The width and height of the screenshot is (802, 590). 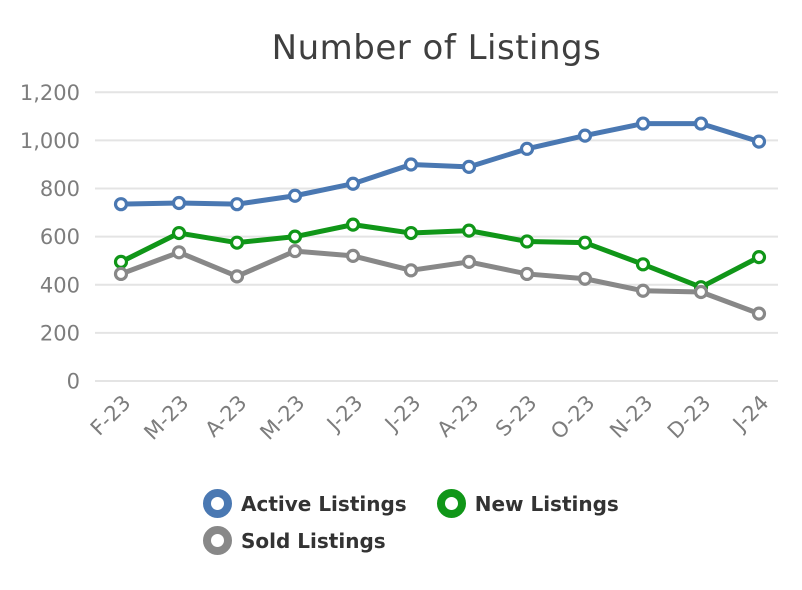 What do you see at coordinates (50, 93) in the screenshot?
I see `y-axis-tick-label: 1,200` at bounding box center [50, 93].